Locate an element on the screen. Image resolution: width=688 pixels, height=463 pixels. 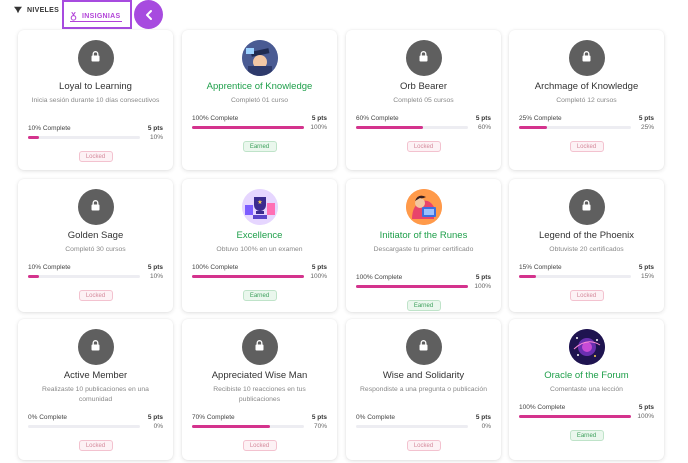
medal-icon is located at coordinates (73, 16).